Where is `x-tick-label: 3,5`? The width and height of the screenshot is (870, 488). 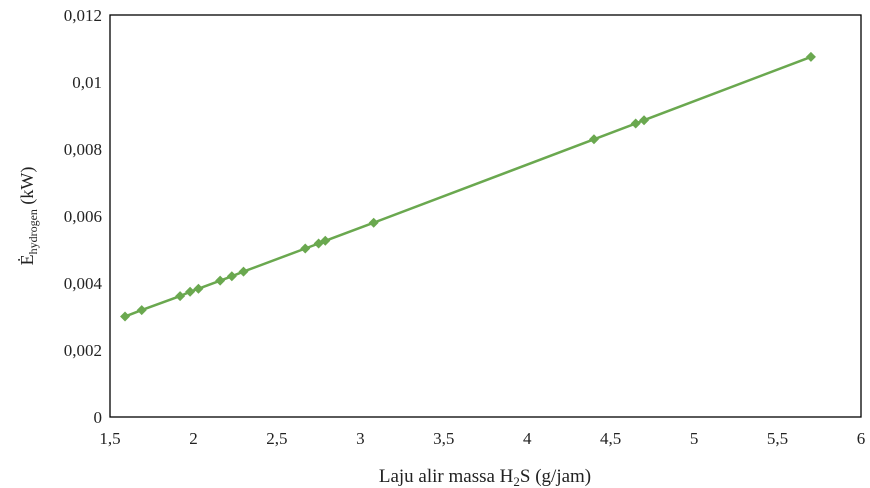
x-tick-label: 3,5 is located at coordinates (443, 438).